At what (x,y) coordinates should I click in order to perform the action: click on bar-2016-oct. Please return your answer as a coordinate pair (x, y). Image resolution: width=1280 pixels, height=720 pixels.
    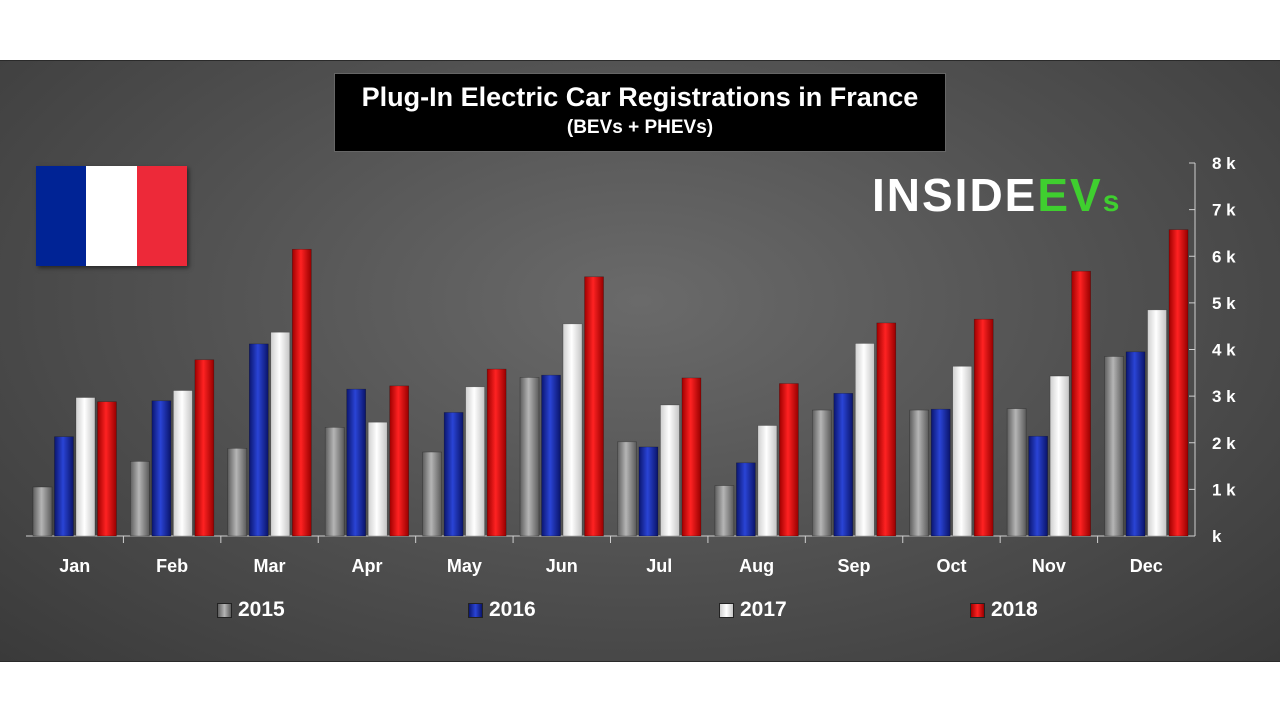
    Looking at the image, I should click on (940, 472).